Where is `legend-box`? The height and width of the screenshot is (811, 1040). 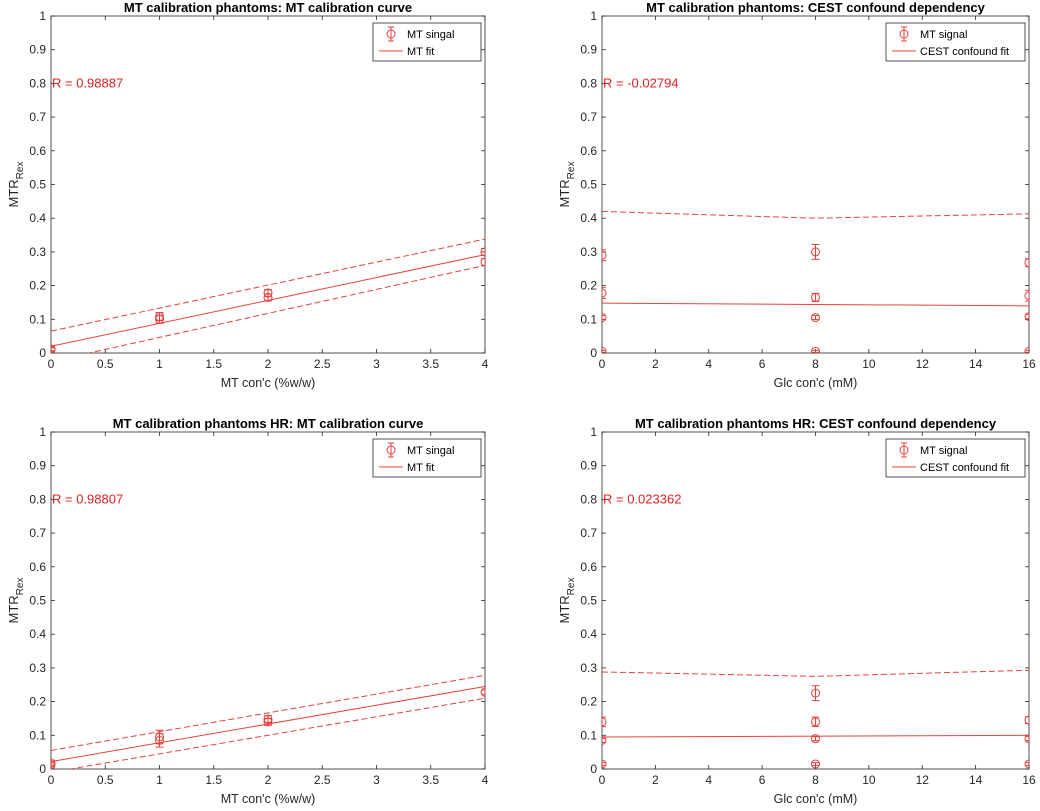 legend-box is located at coordinates (955, 458).